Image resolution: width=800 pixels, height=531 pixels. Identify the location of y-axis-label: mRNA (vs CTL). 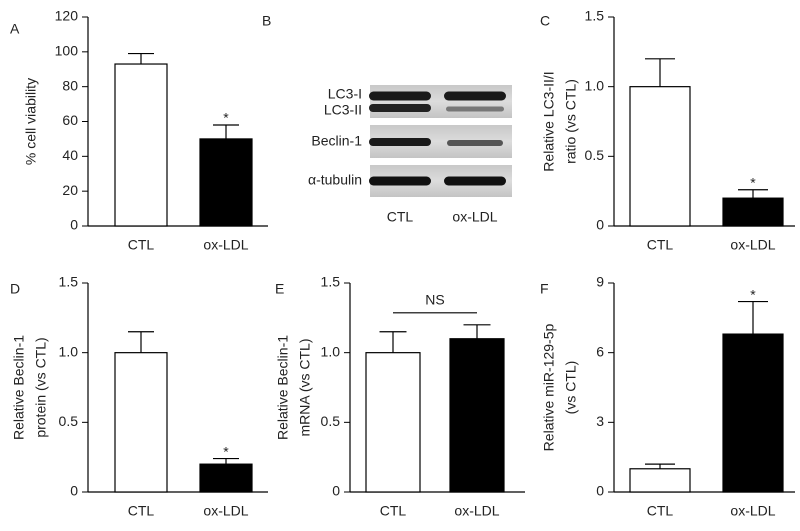
(305, 388).